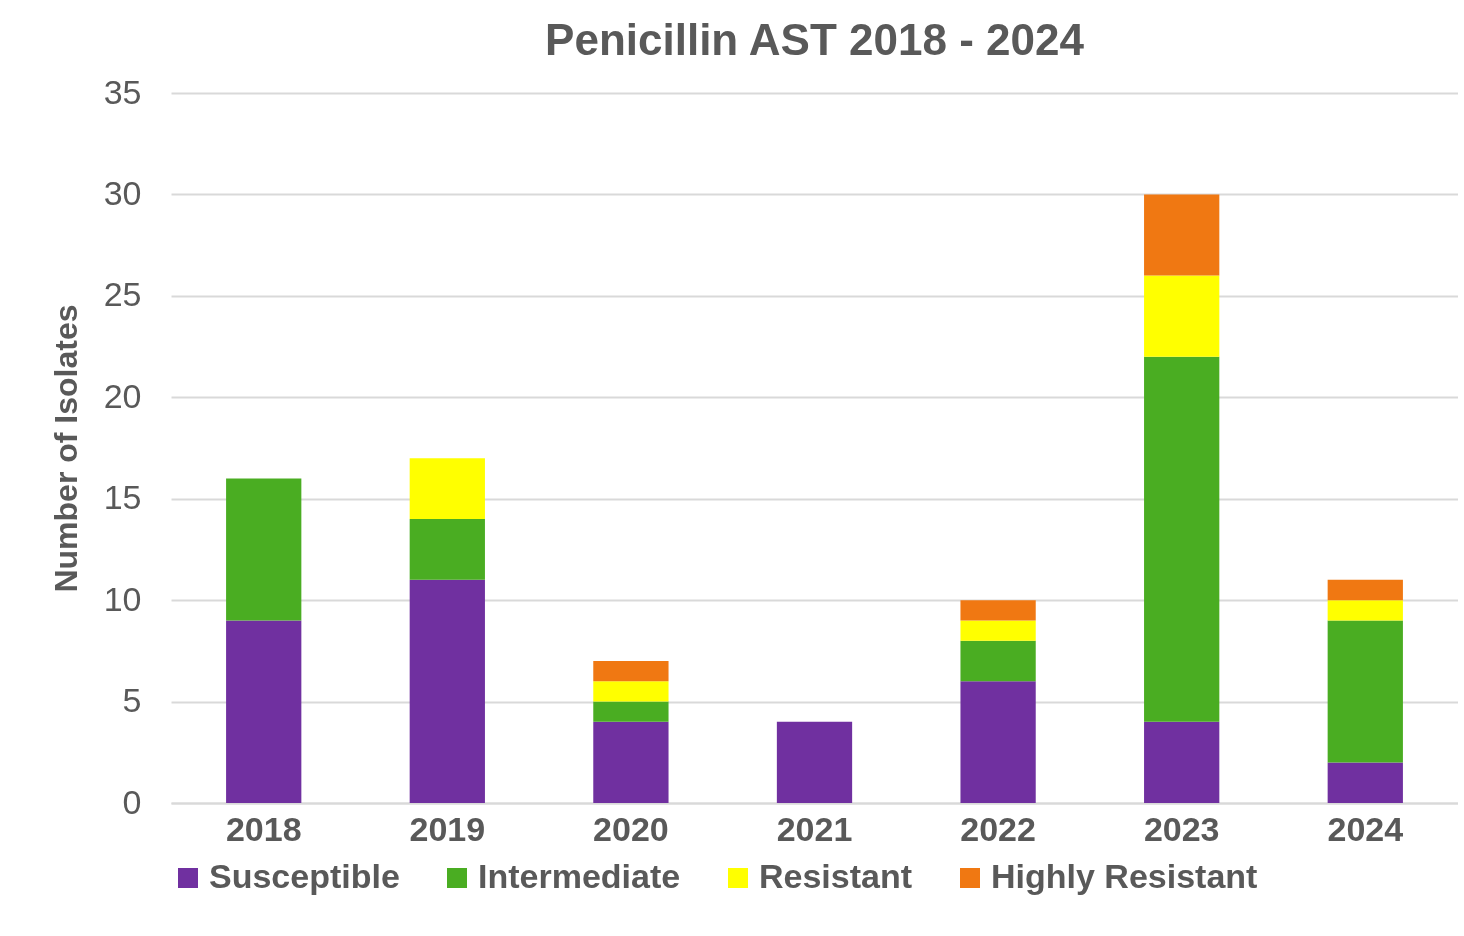 The image size is (1464, 936). Describe the element at coordinates (631, 828) in the screenshot. I see `x-tick-label: 2020` at that location.